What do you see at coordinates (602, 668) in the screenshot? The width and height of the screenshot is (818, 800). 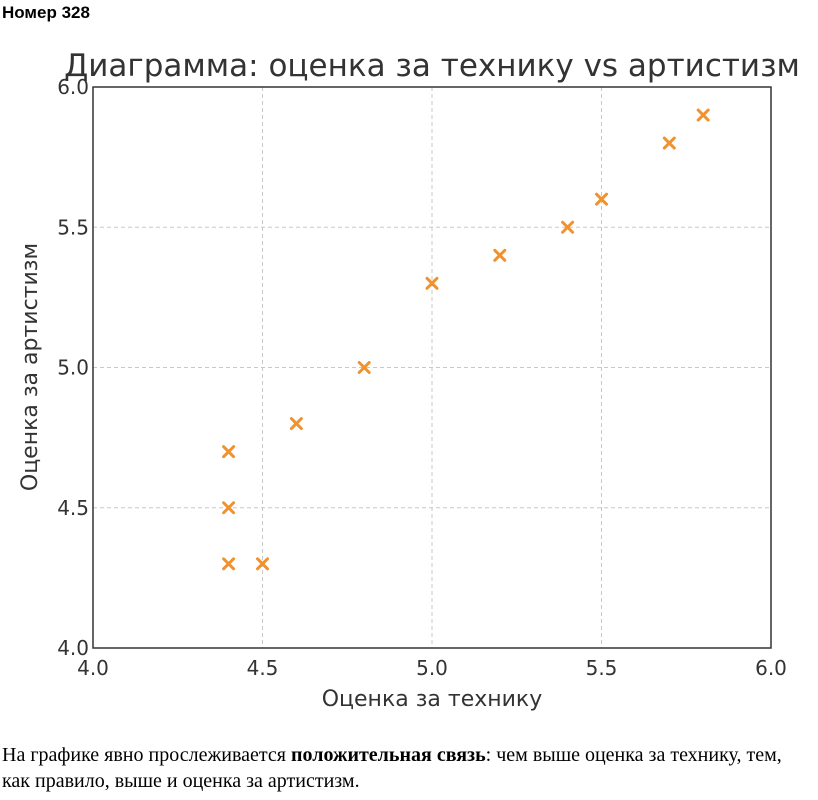 I see `x-tick-label: 5.5` at bounding box center [602, 668].